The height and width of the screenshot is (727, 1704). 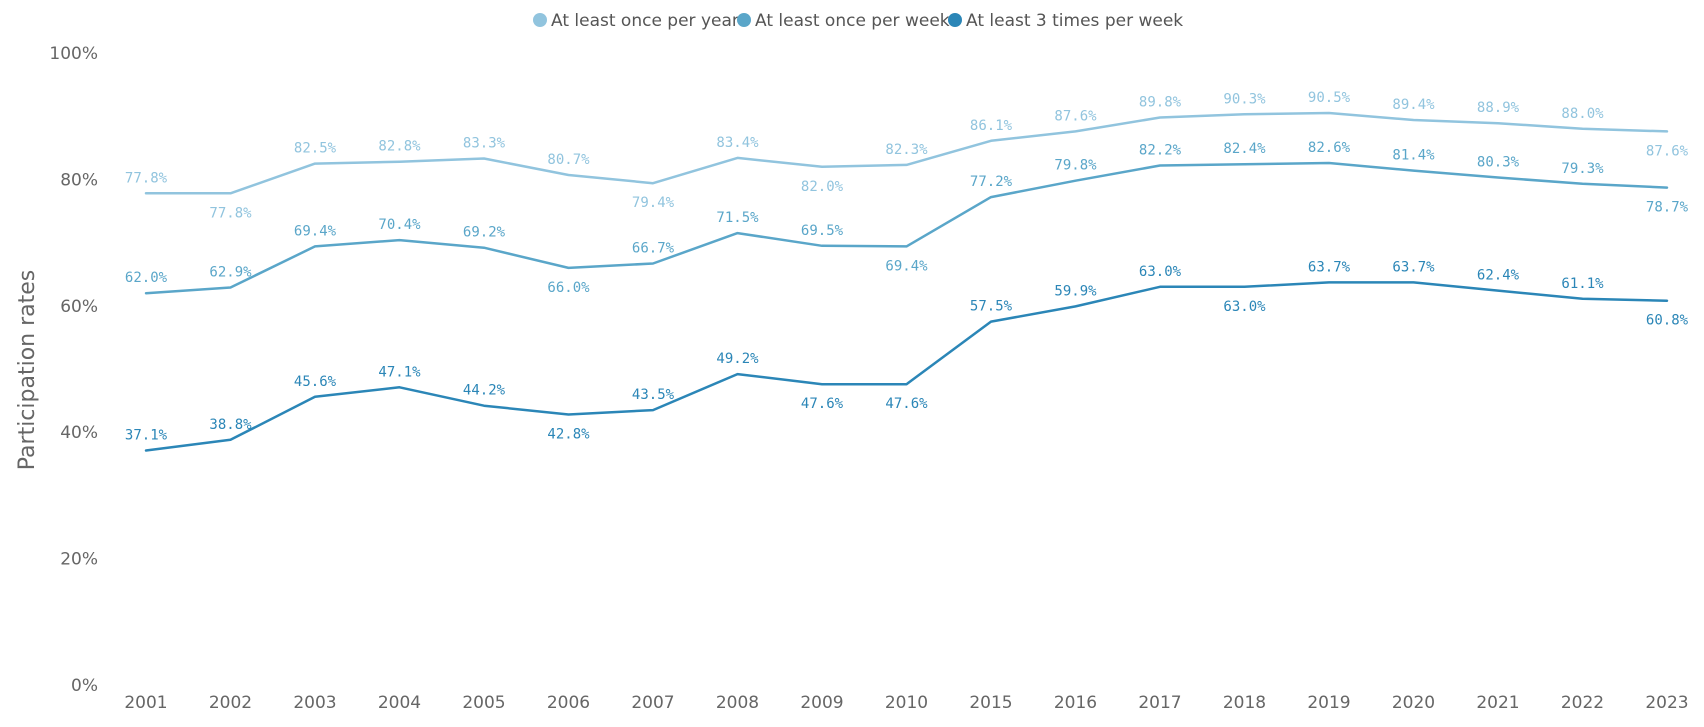 What do you see at coordinates (230, 425) in the screenshot?
I see `data-label: 38.8%` at bounding box center [230, 425].